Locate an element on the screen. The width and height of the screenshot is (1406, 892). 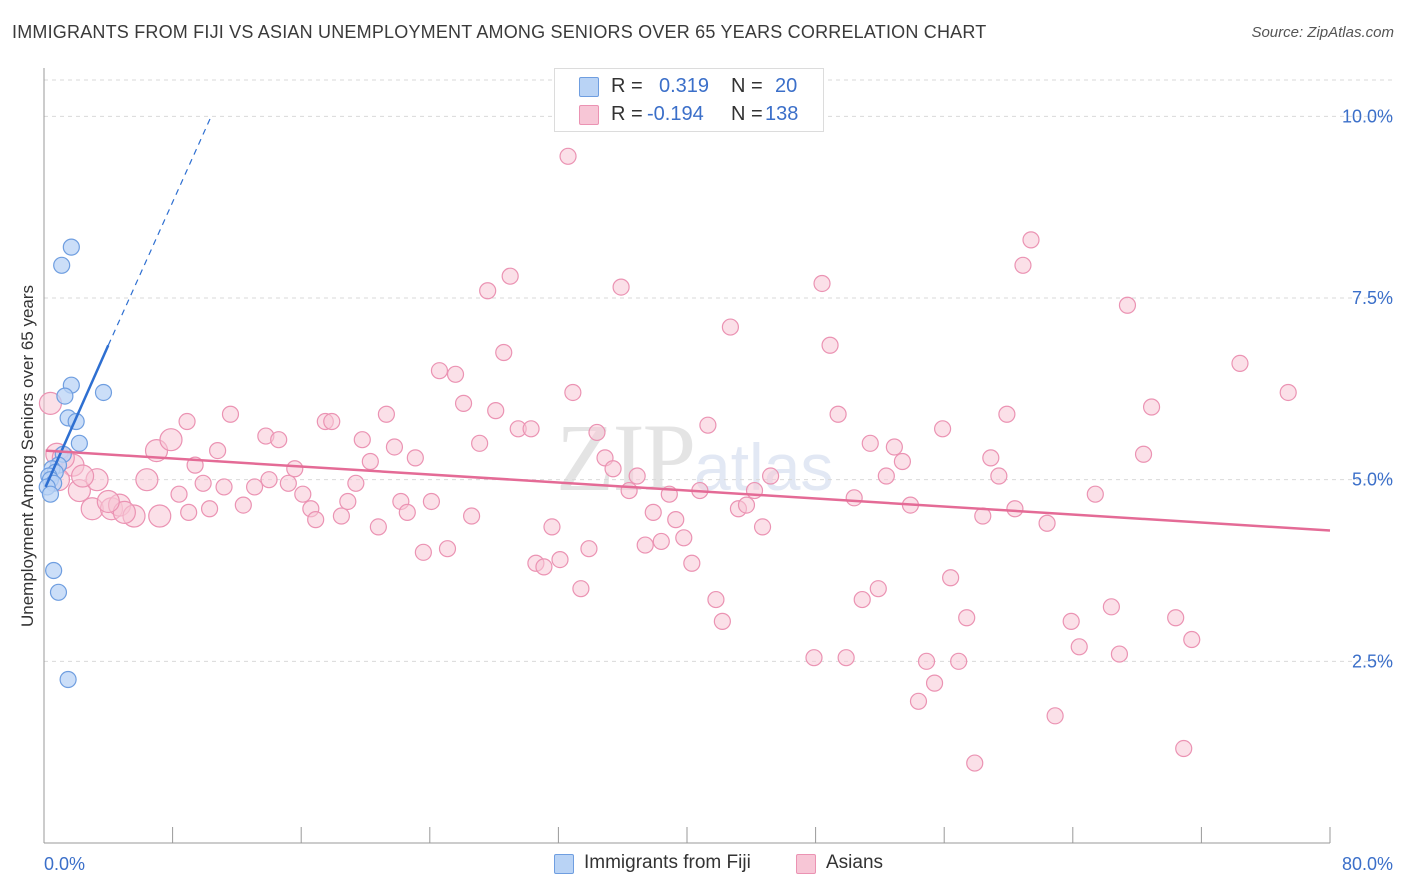
x-tick-label: 0.0% is located at coordinates (64, 864).